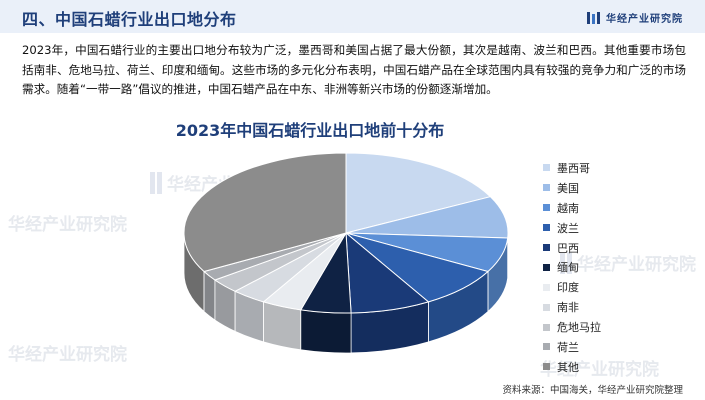  Describe the element at coordinates (579, 328) in the screenshot. I see `legend-label: 危地马拉` at that location.